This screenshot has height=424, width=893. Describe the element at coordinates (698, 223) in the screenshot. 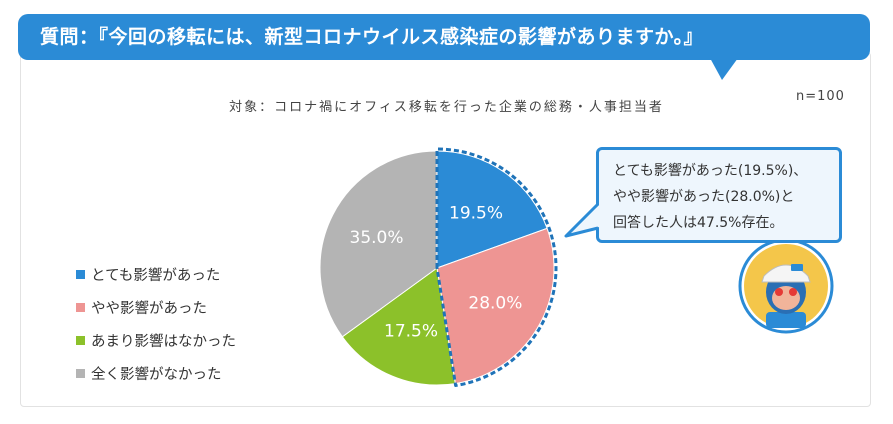

I see `callout-line-3: 回答した人は47.5%存在。` at that location.